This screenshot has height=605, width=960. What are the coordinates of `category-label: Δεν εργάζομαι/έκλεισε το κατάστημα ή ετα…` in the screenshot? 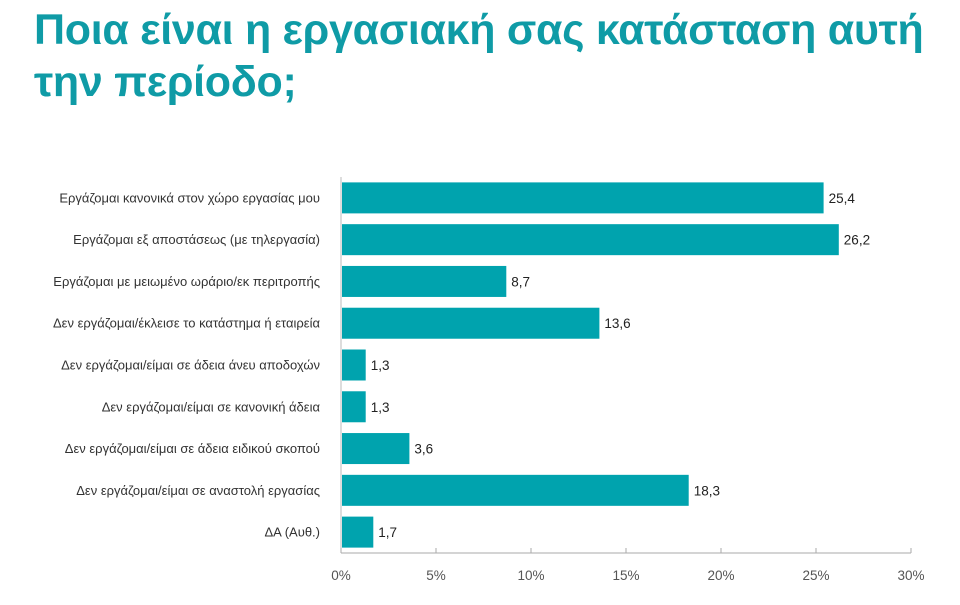 It's located at (186, 323).